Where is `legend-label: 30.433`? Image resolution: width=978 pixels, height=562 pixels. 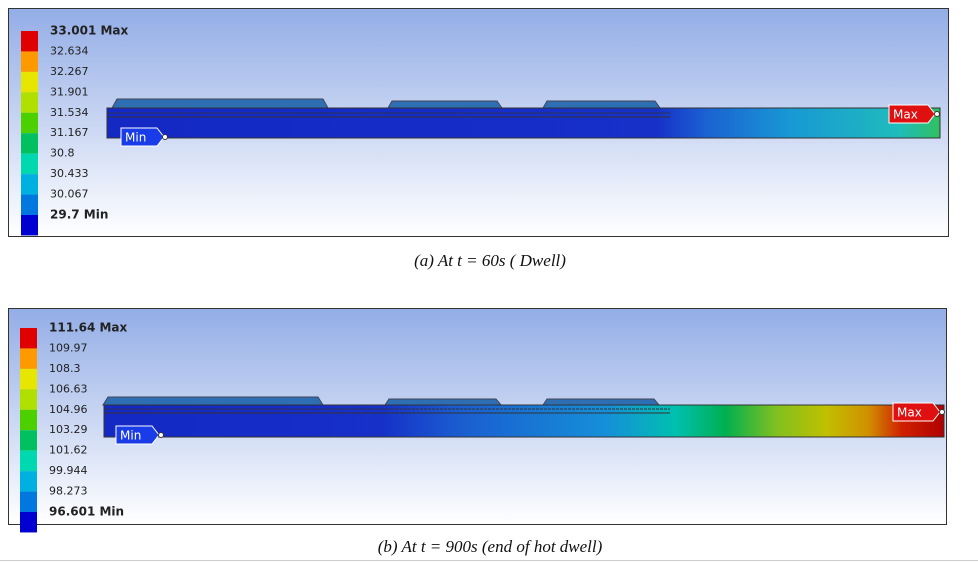 legend-label: 30.433 is located at coordinates (69, 173).